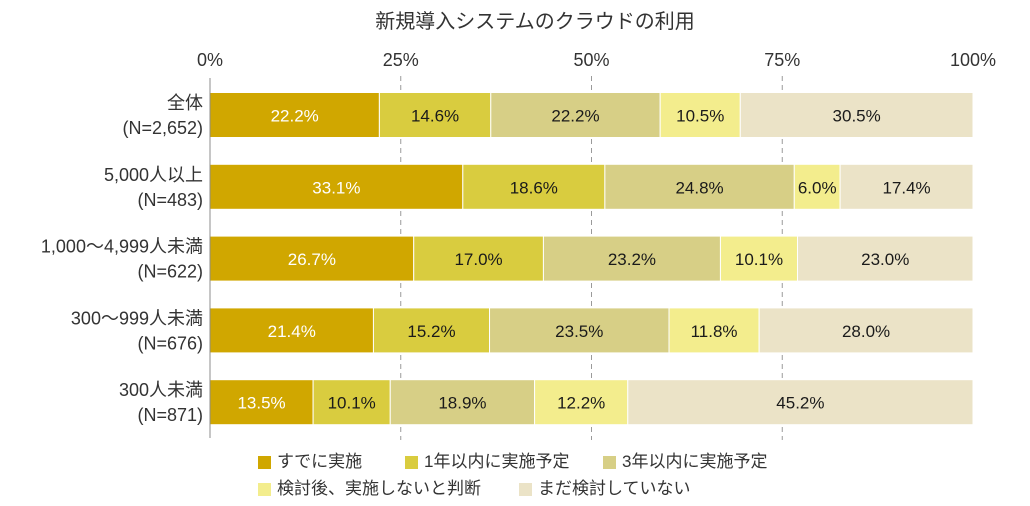 The height and width of the screenshot is (506, 1030). Describe the element at coordinates (614, 488) in the screenshot. I see `legend-label: まだ検討していない` at that location.